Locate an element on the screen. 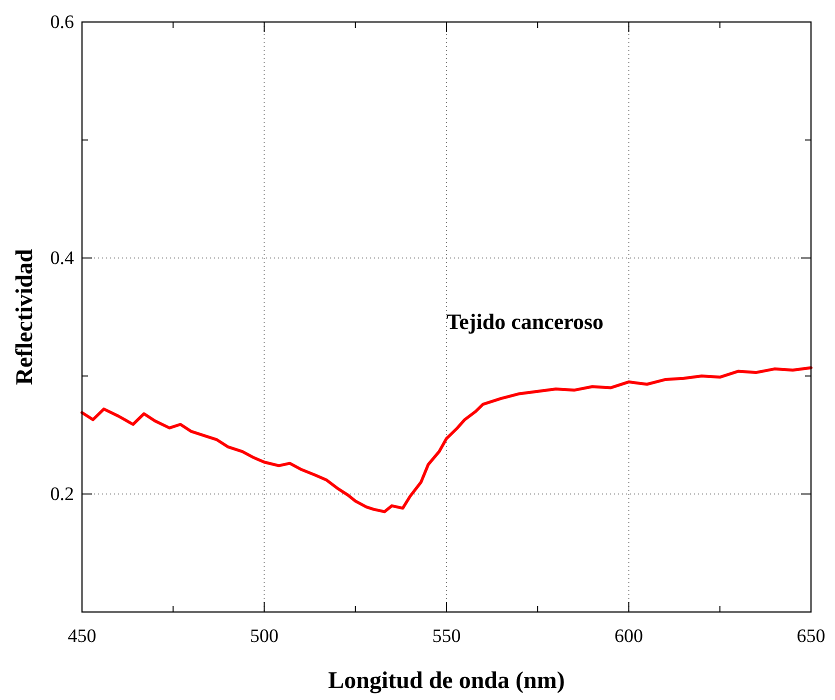 The width and height of the screenshot is (835, 700). y-tick-label: 0.4 is located at coordinates (62, 258).